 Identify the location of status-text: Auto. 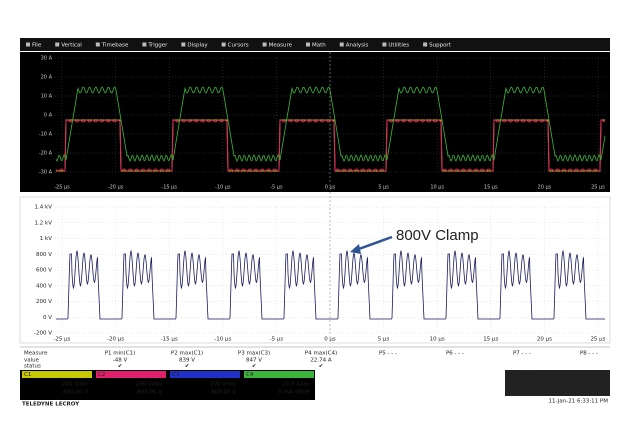
(569, 383).